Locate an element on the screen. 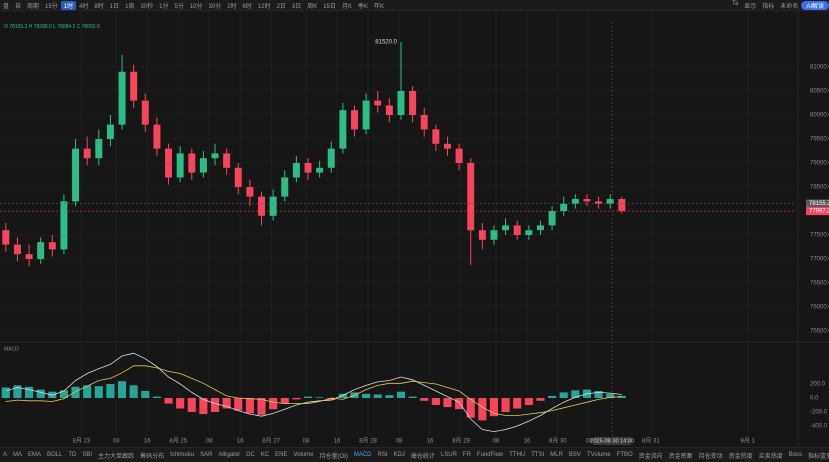 The image size is (829, 462). macd-tick-label: -200.0 is located at coordinates (819, 413).